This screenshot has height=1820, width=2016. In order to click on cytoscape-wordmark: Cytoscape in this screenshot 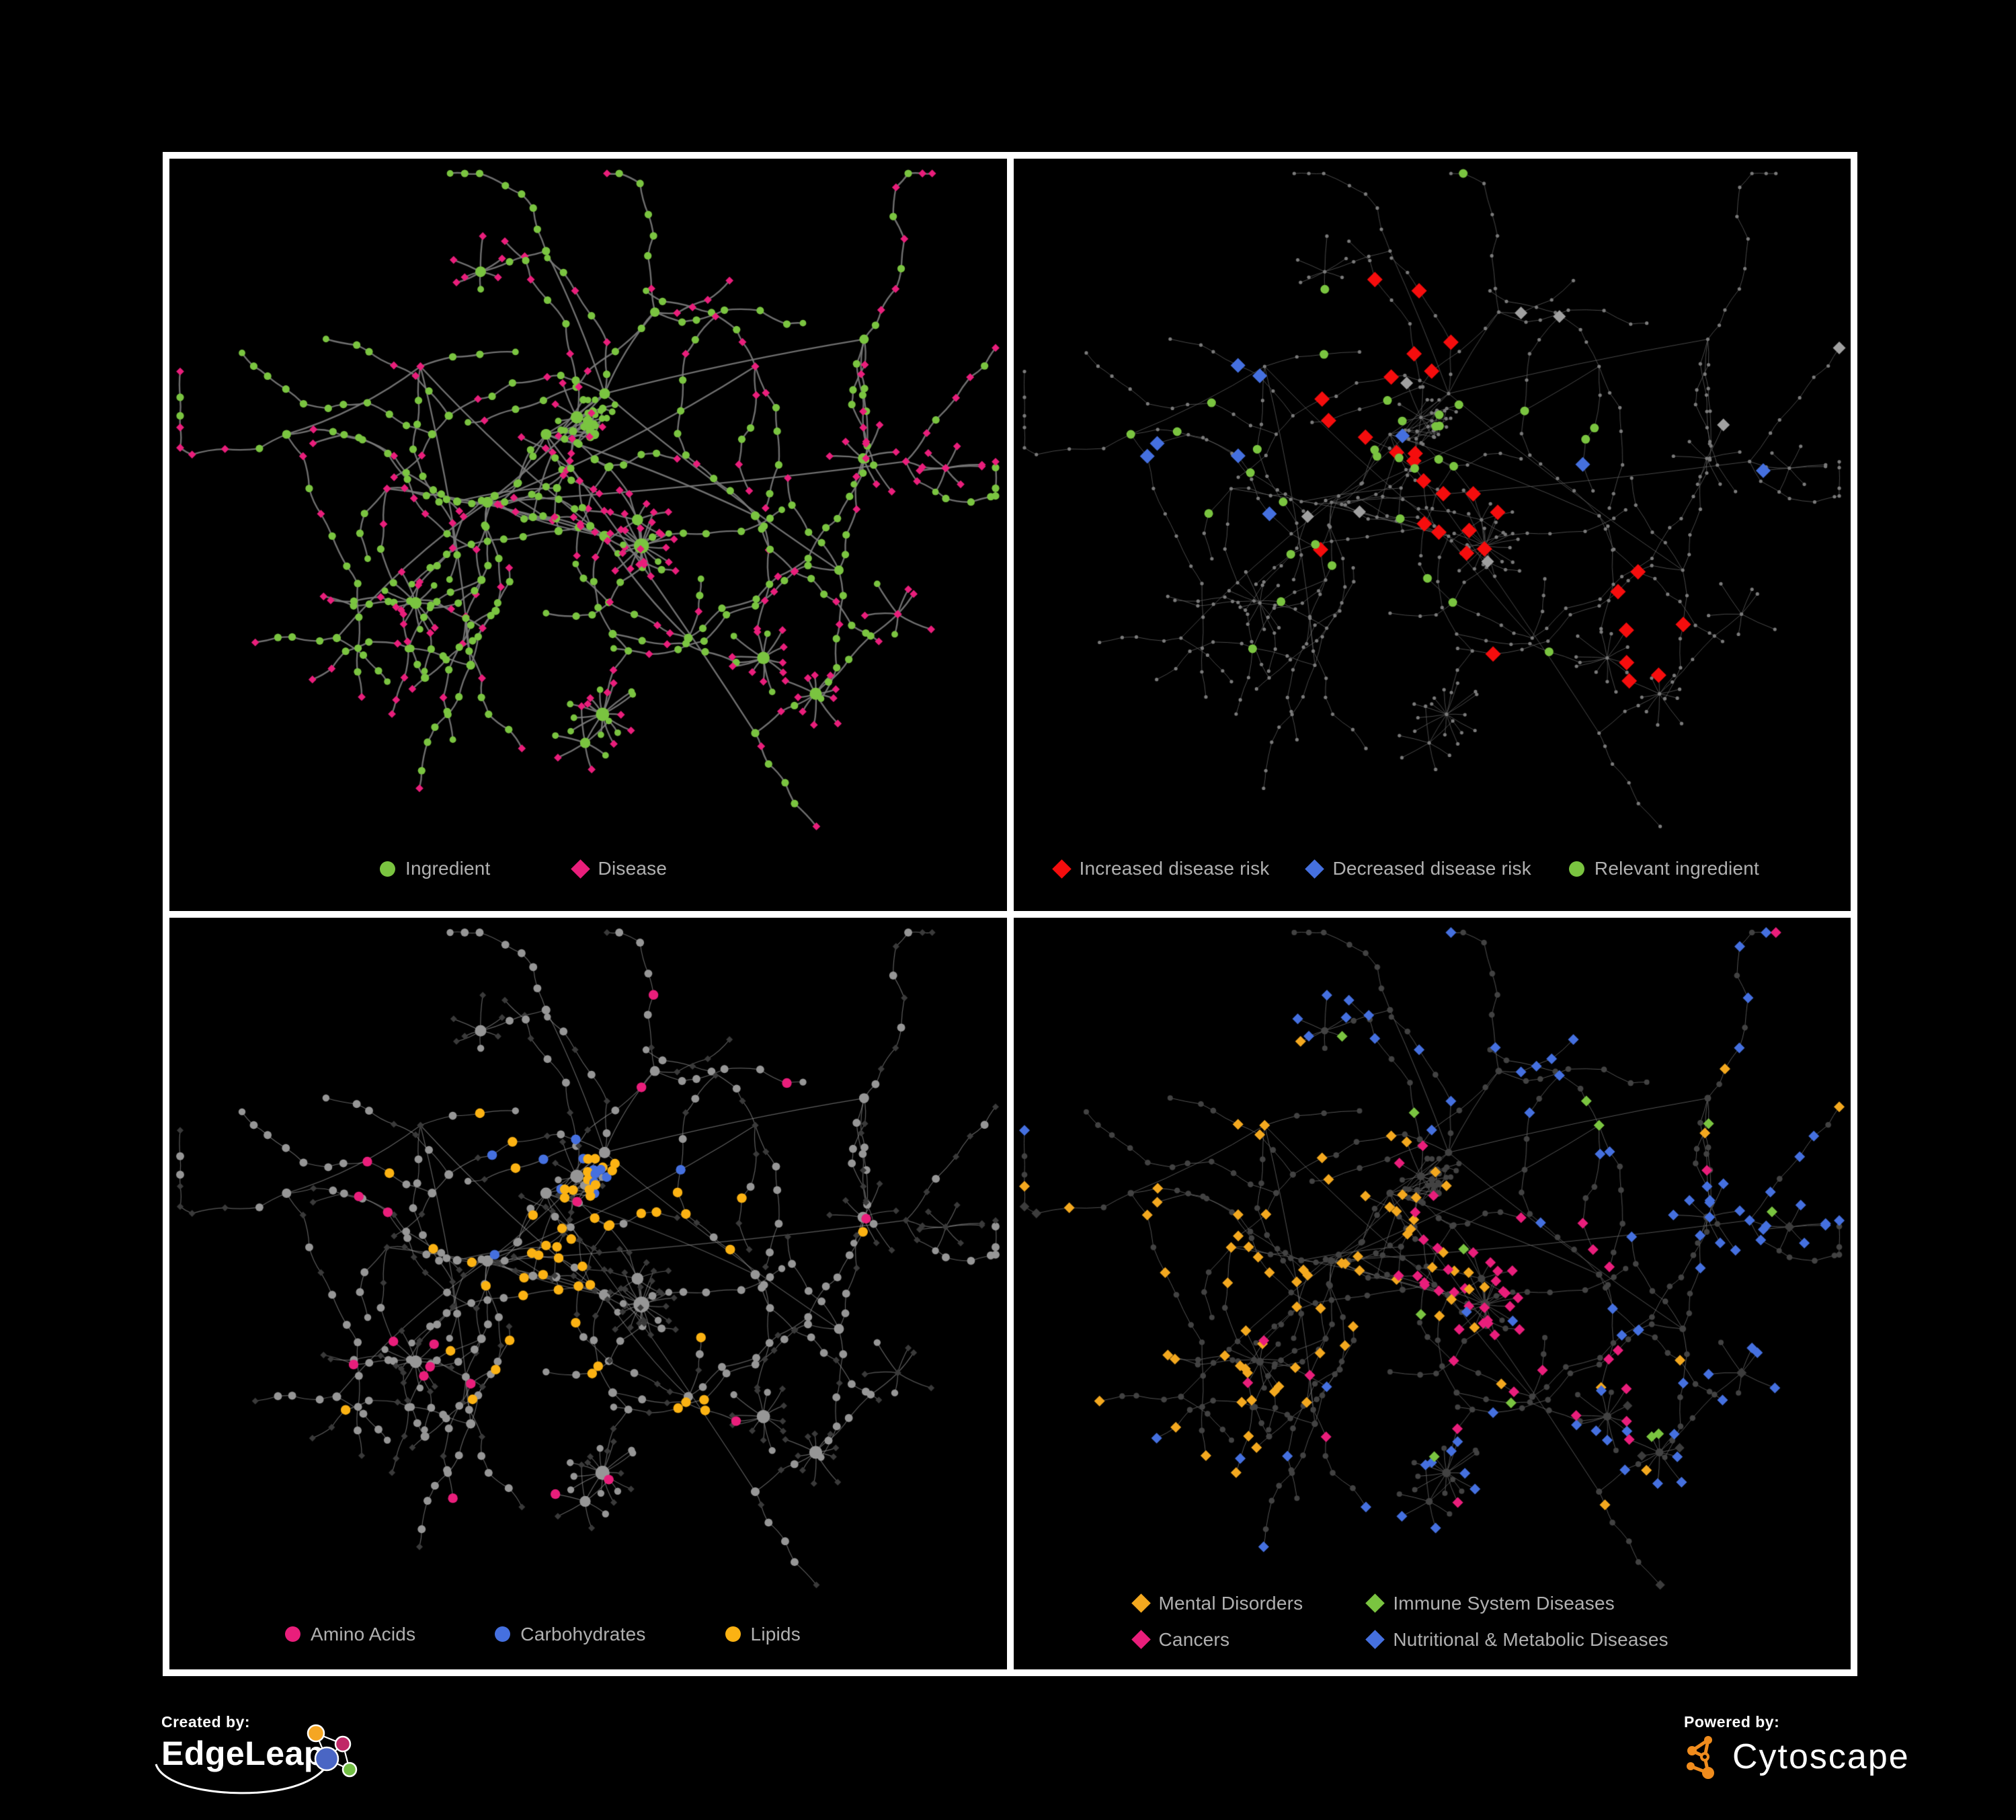, I will do `click(1821, 1756)`.